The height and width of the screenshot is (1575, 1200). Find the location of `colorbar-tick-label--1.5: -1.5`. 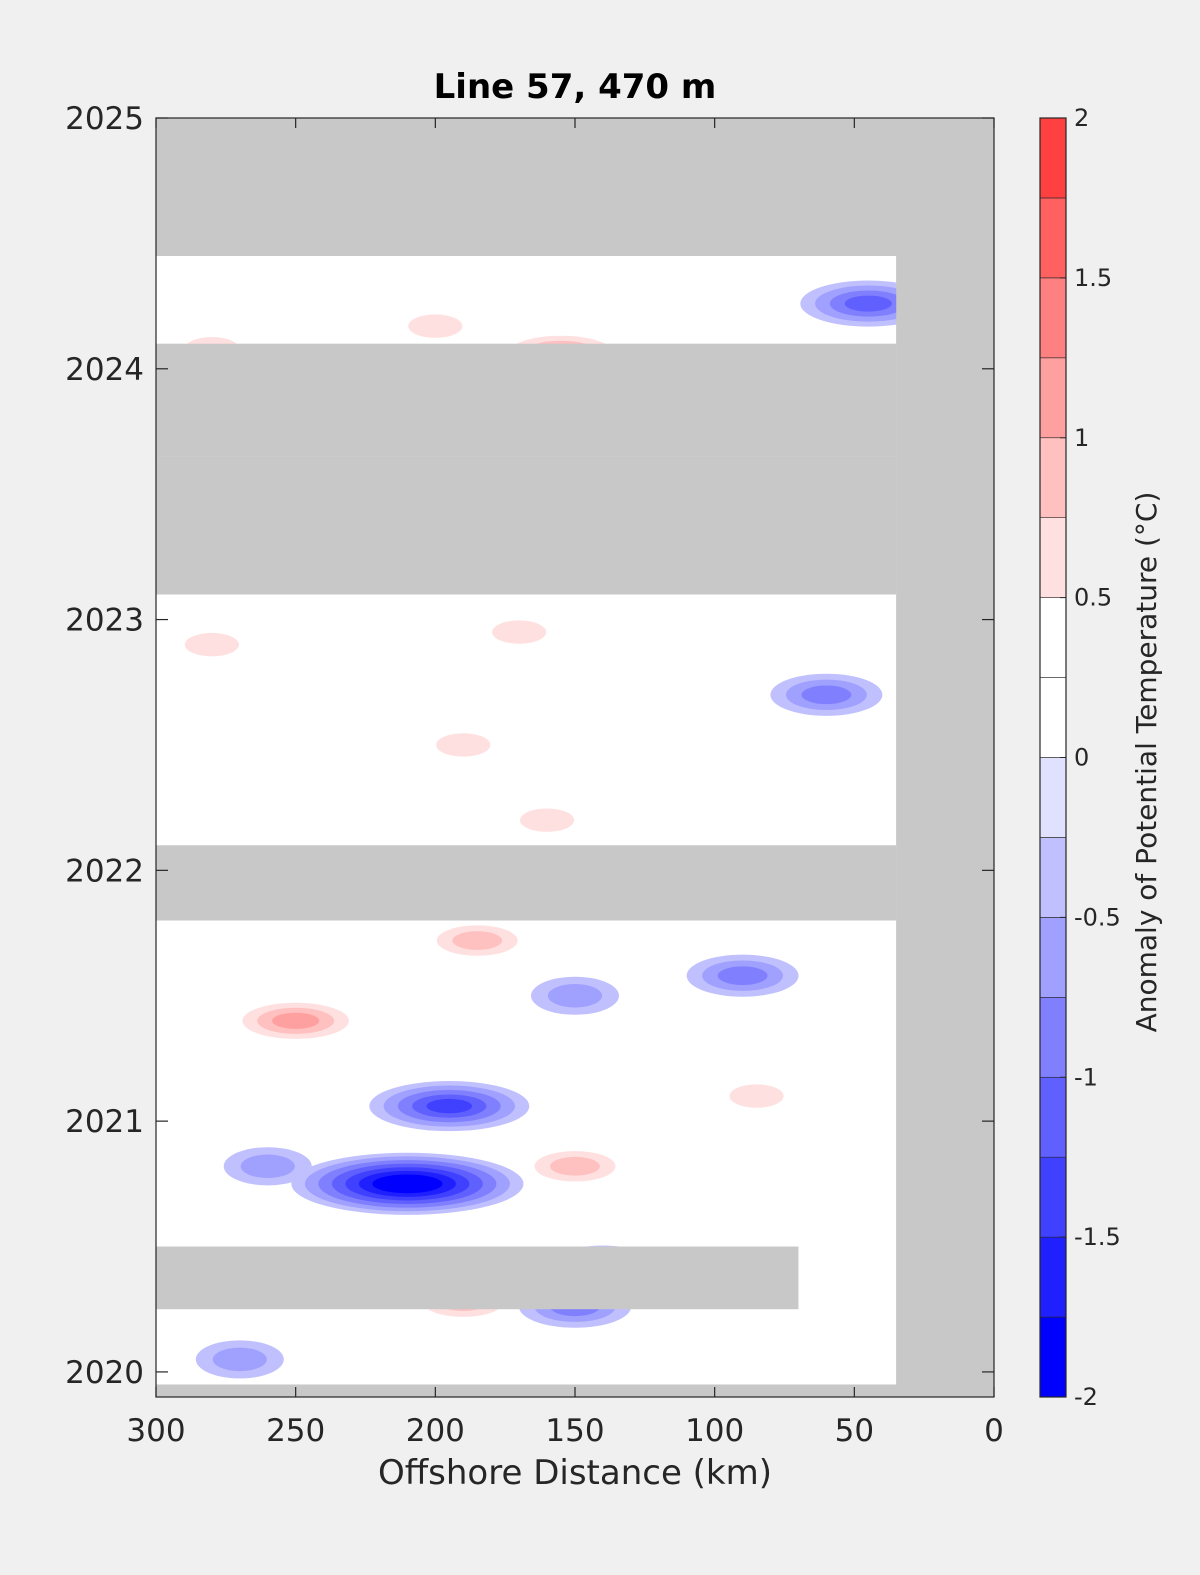

colorbar-tick-label--1.5: -1.5 is located at coordinates (1097, 1237).